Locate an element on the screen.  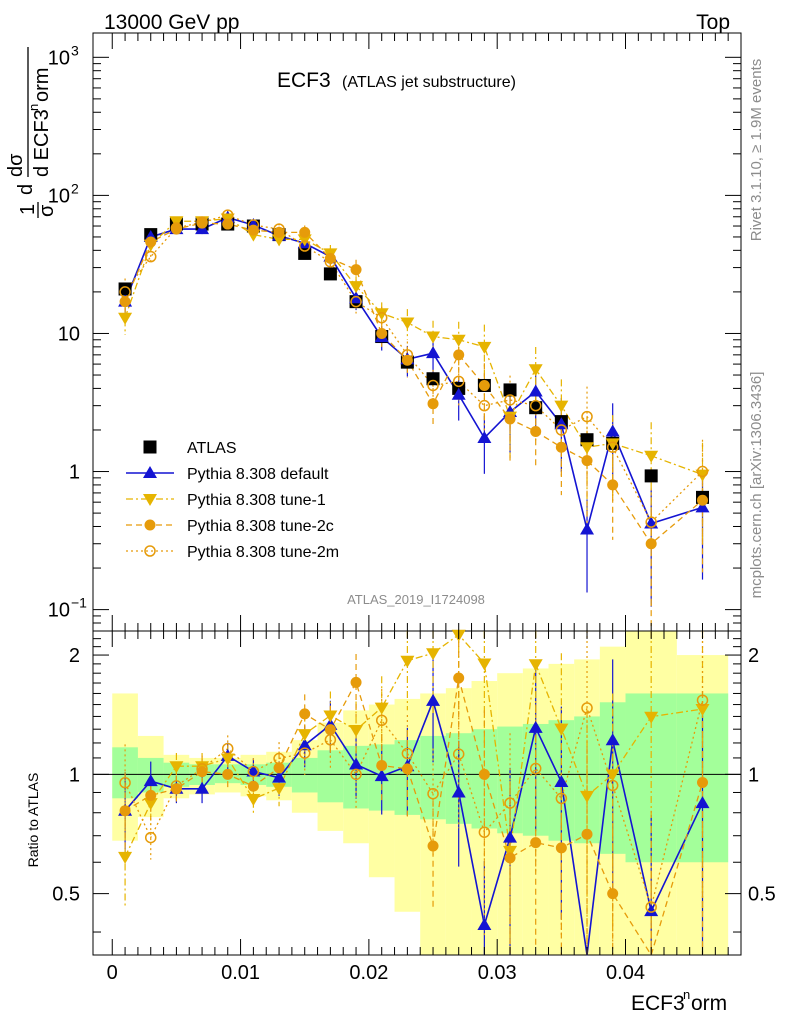
main-y-axis-label: 1 σ d dσ d ECF3 n orm is located at coordinates (31, 132).